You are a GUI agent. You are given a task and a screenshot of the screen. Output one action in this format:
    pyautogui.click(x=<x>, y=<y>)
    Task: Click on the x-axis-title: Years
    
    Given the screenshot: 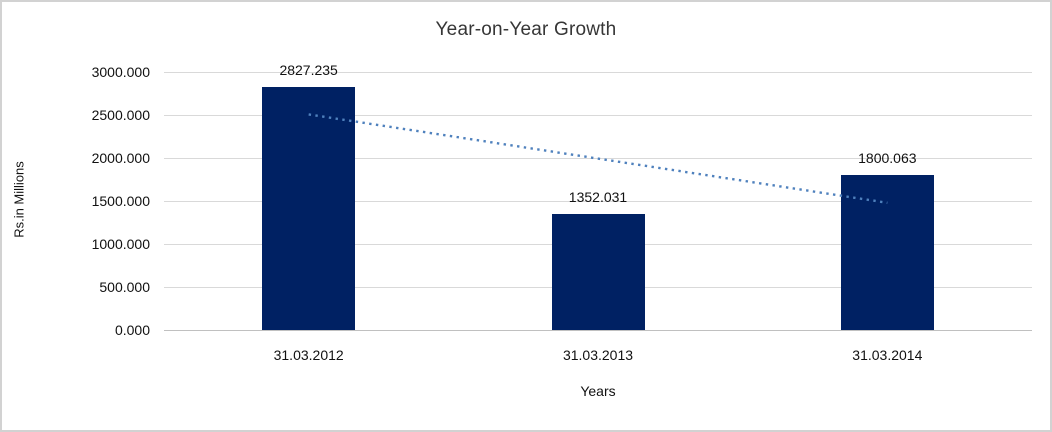 What is the action you would take?
    pyautogui.click(x=598, y=391)
    